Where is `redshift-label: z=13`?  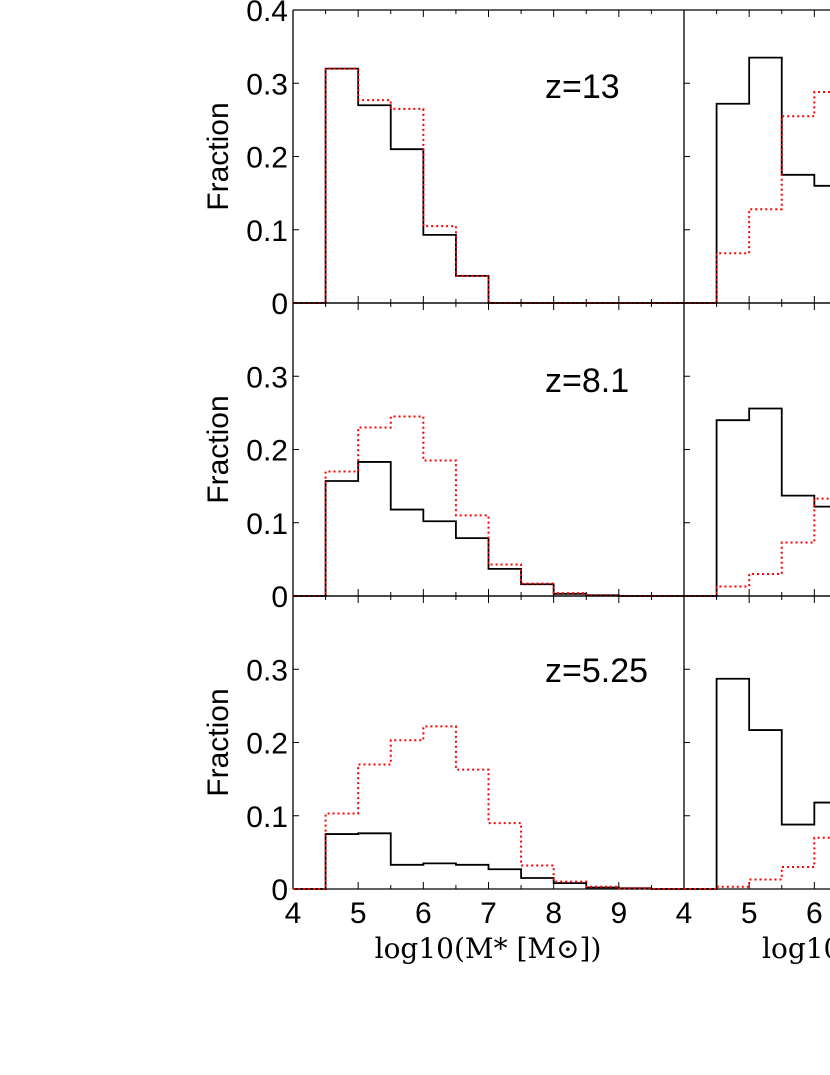 redshift-label: z=13 is located at coordinates (582, 87).